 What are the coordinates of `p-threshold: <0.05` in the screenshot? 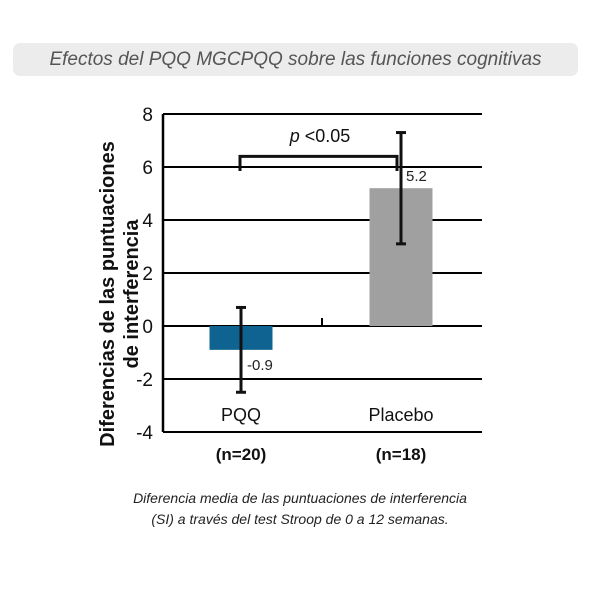 It's located at (325, 136).